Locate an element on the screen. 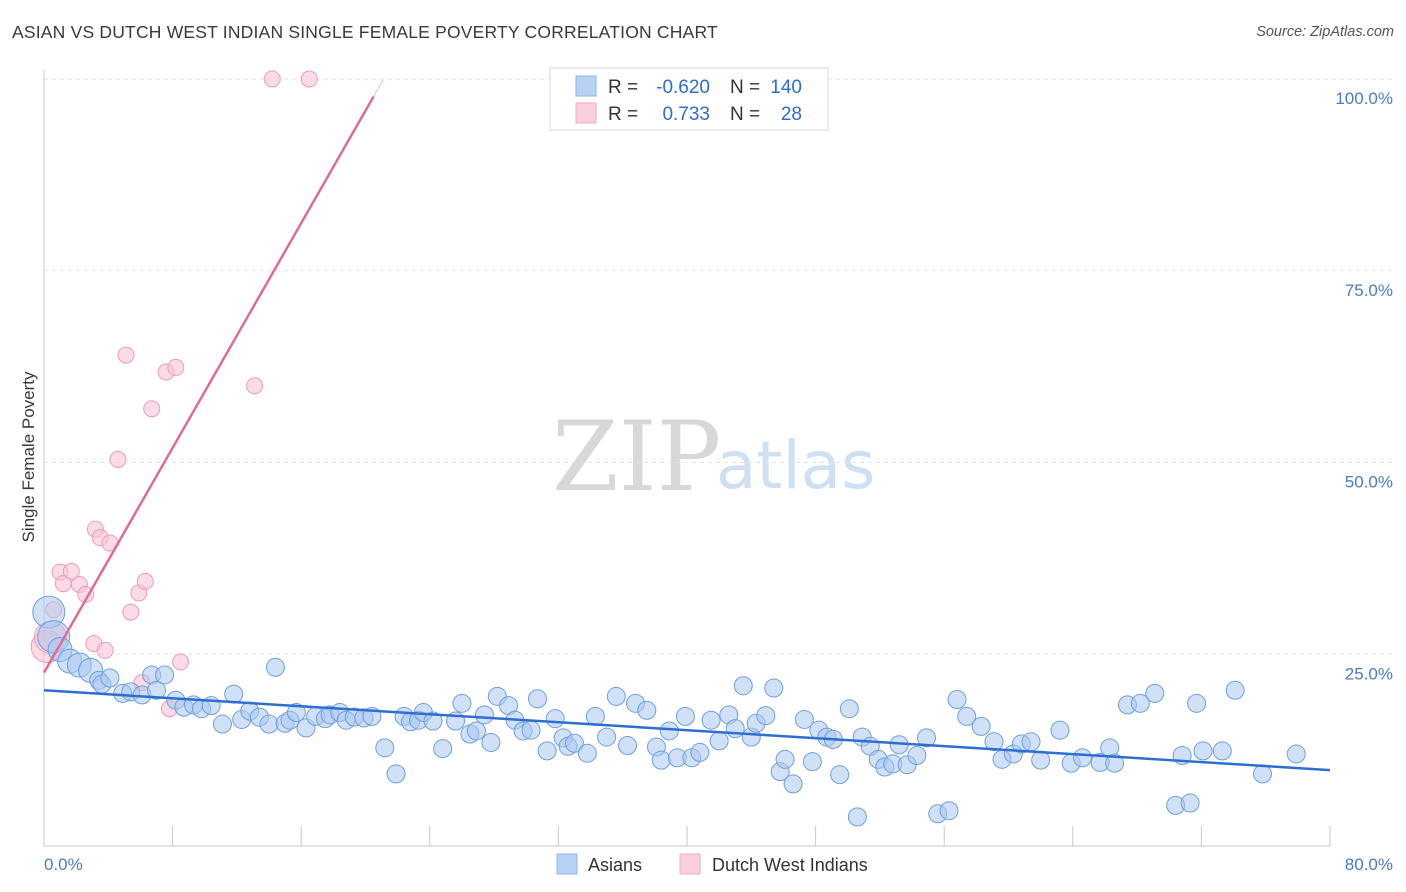  y-axis-label: Single Female Poverty is located at coordinates (28, 457).